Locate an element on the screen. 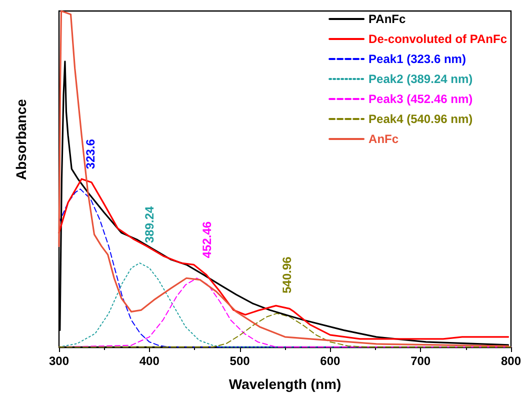 This screenshot has height=402, width=524. annotation: 452.46 is located at coordinates (207, 239).